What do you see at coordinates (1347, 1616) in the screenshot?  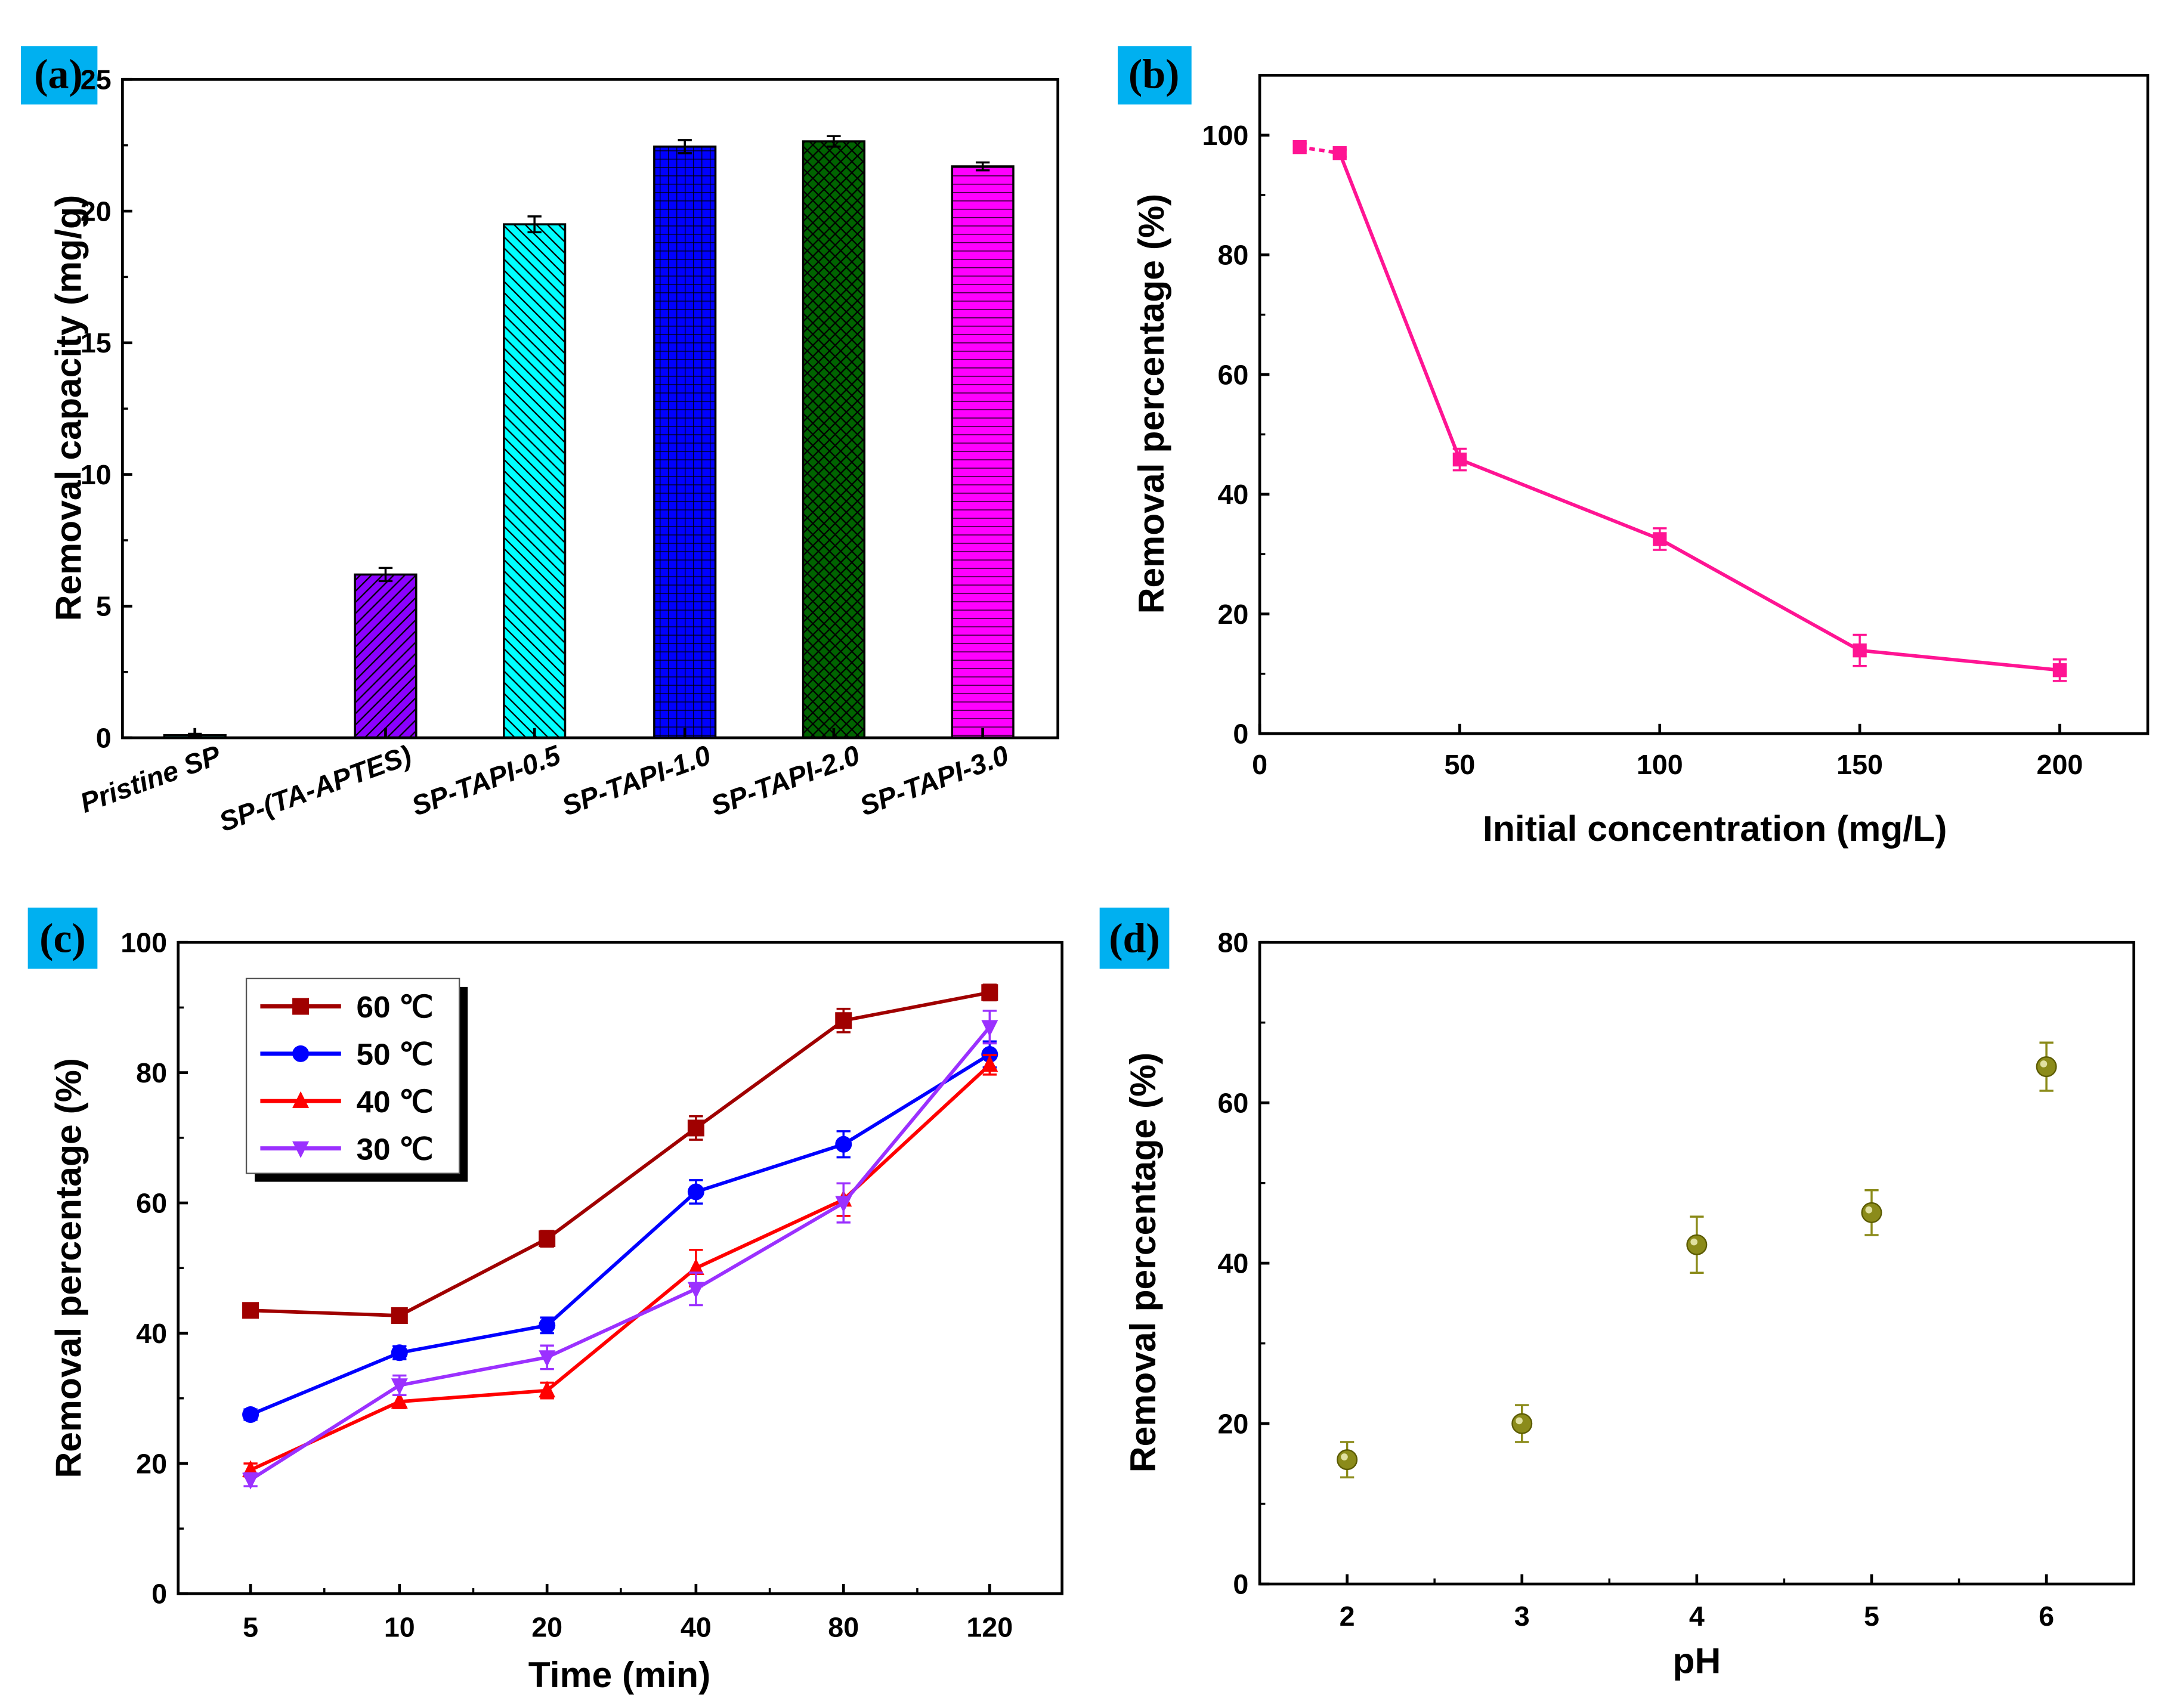 I see `x-tick-label: 2` at bounding box center [1347, 1616].